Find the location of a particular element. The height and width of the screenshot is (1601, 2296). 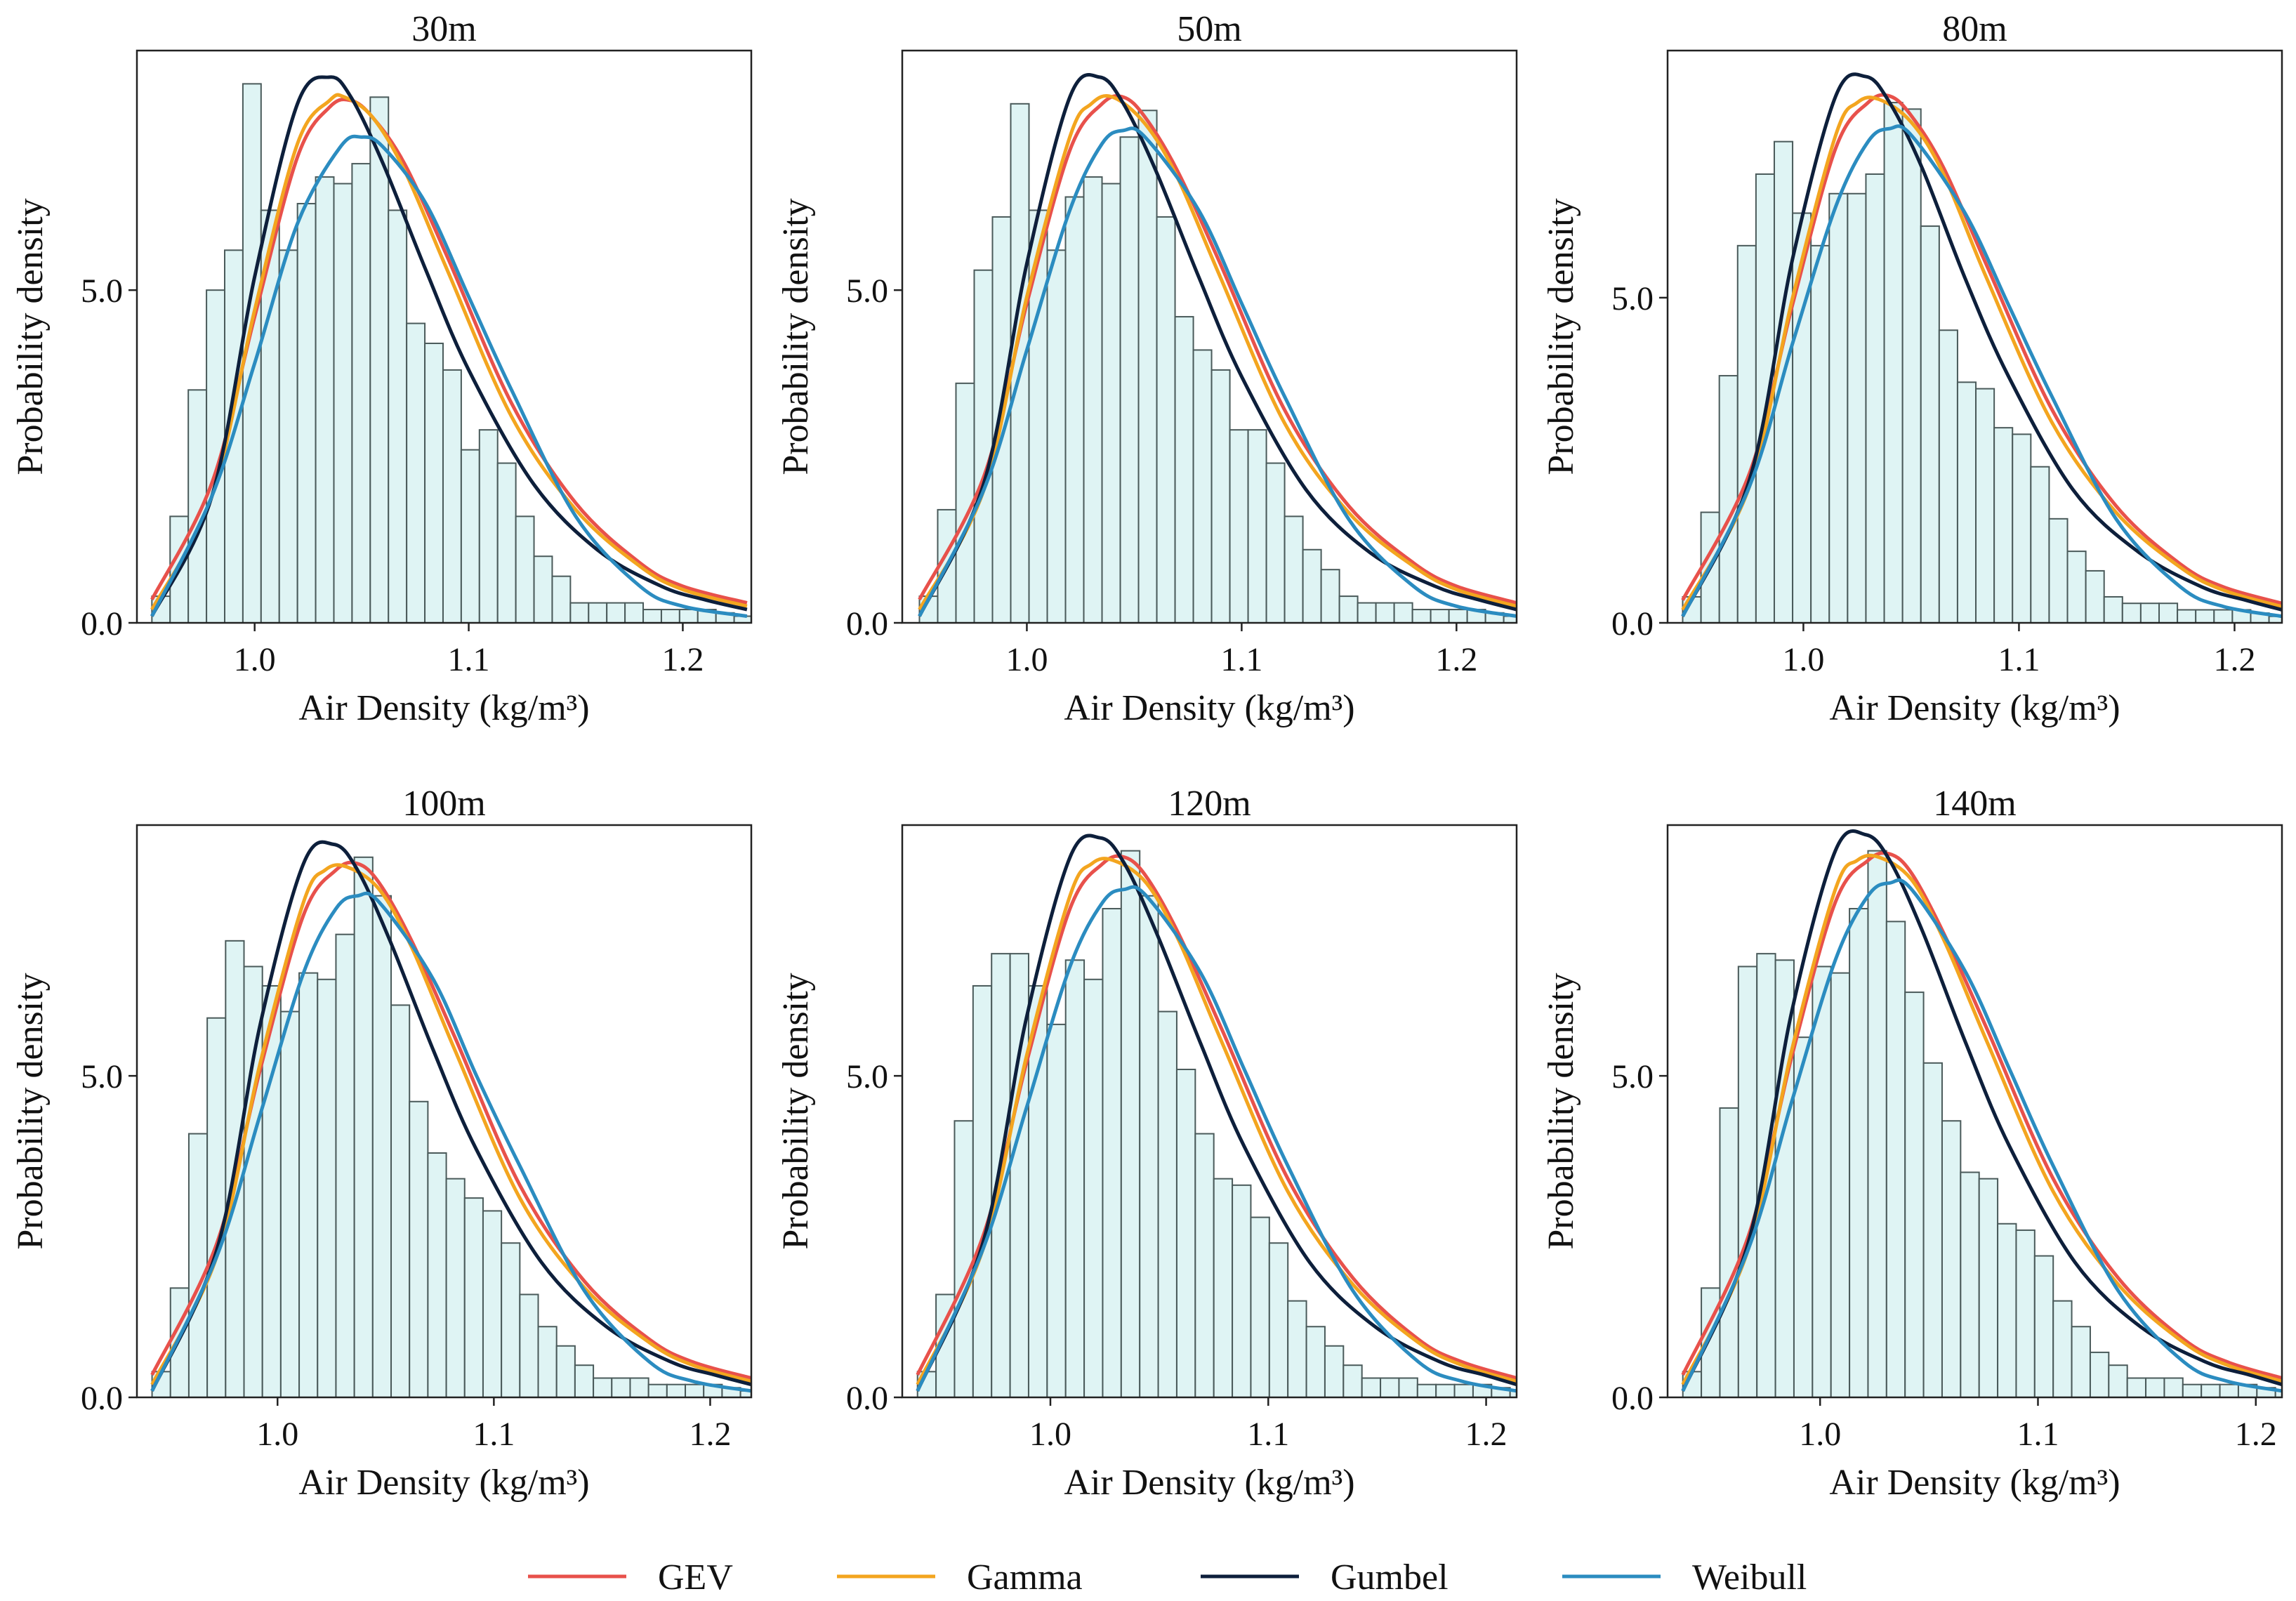

panel-title: 80m is located at coordinates (1974, 29).